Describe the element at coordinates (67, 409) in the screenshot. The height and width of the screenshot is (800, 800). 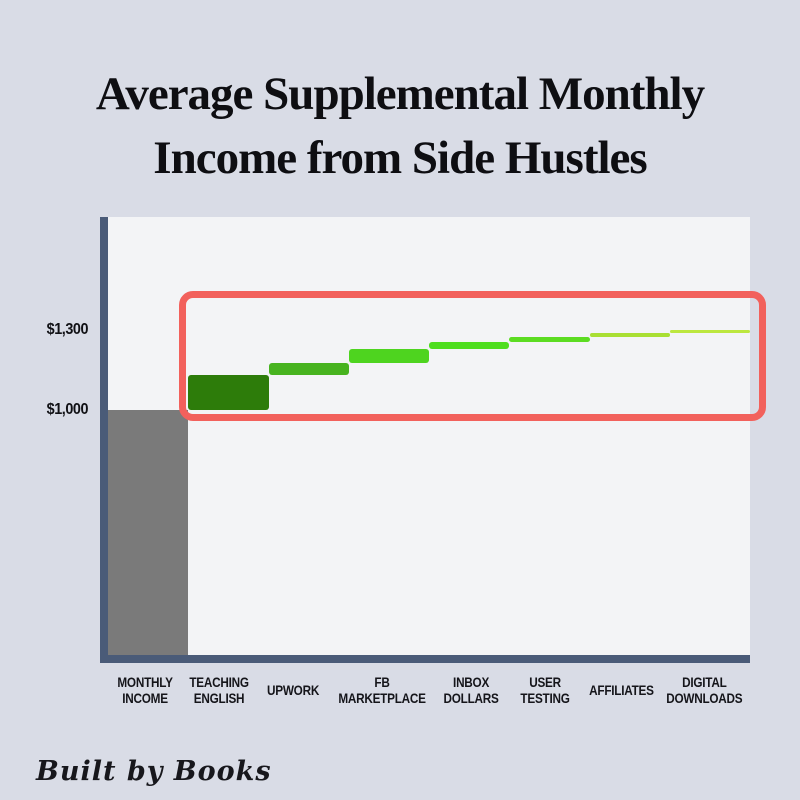
I see `y-tick-label: $1,000` at that location.